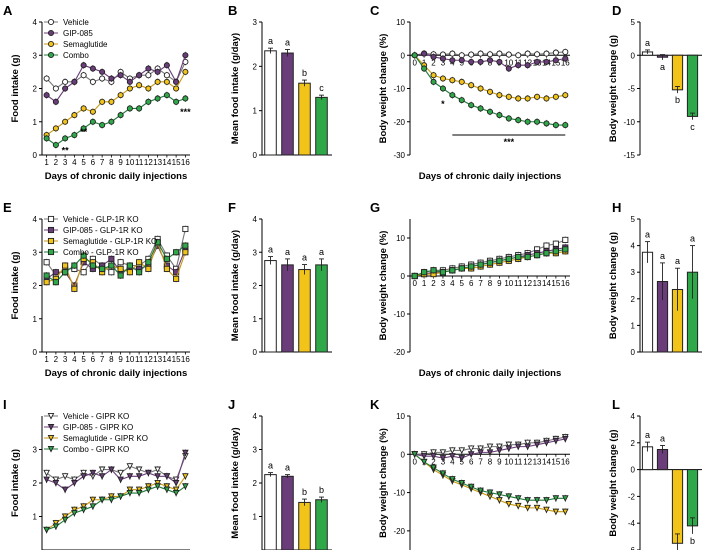 Image resolution: width=715 pixels, height=550 pixels. What do you see at coordinates (616, 207) in the screenshot?
I see `panel-letter-H: H` at bounding box center [616, 207].